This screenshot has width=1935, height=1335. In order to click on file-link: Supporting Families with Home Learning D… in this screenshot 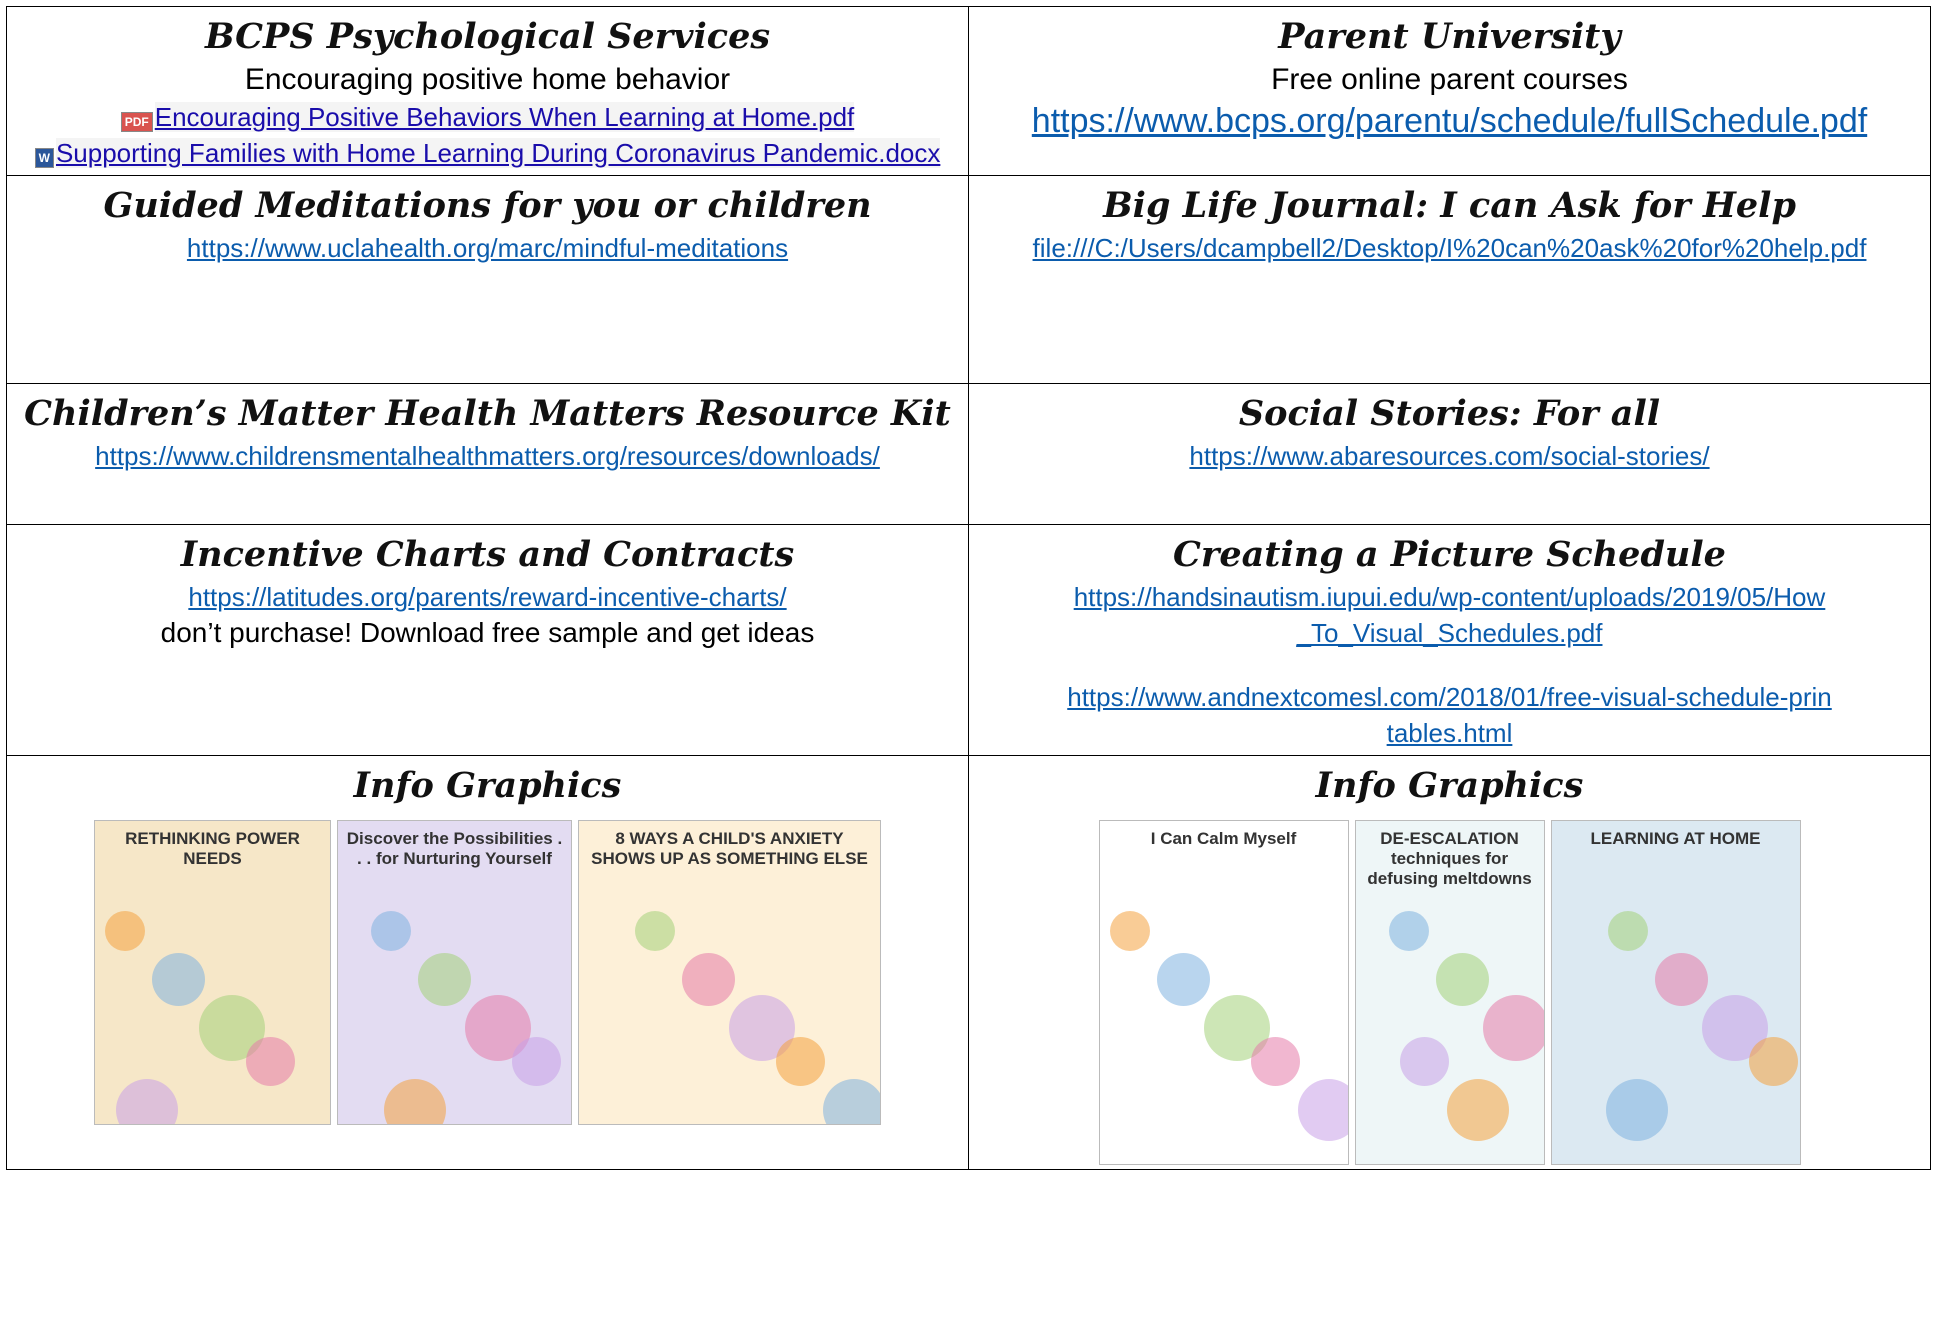, I will do `click(498, 153)`.